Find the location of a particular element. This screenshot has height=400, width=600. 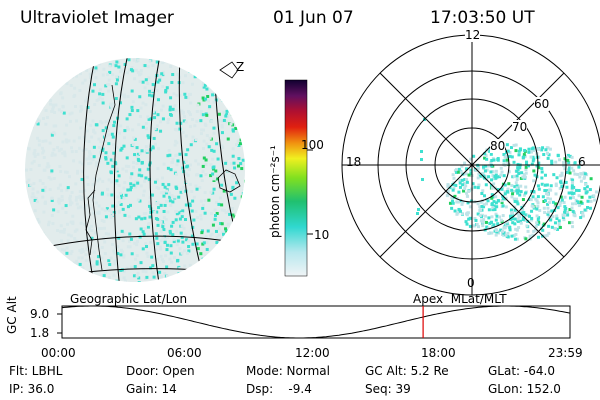

status-gain: Gain: 14 is located at coordinates (151, 389).